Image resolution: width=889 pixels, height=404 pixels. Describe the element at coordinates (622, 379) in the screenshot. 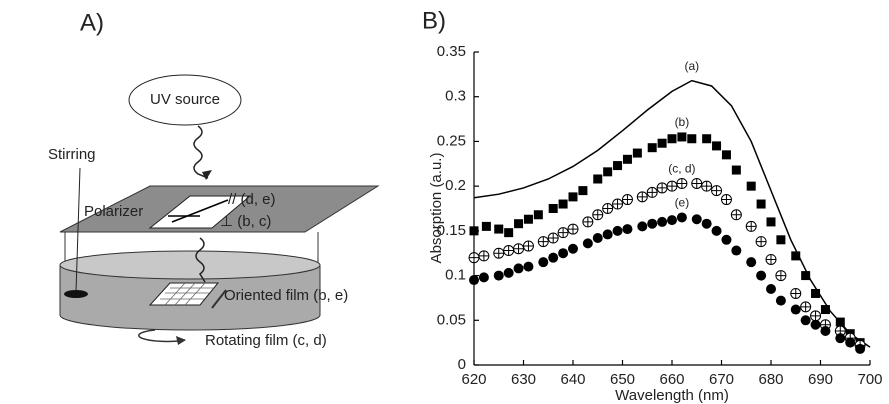

I see `x-tick-label: 650` at that location.